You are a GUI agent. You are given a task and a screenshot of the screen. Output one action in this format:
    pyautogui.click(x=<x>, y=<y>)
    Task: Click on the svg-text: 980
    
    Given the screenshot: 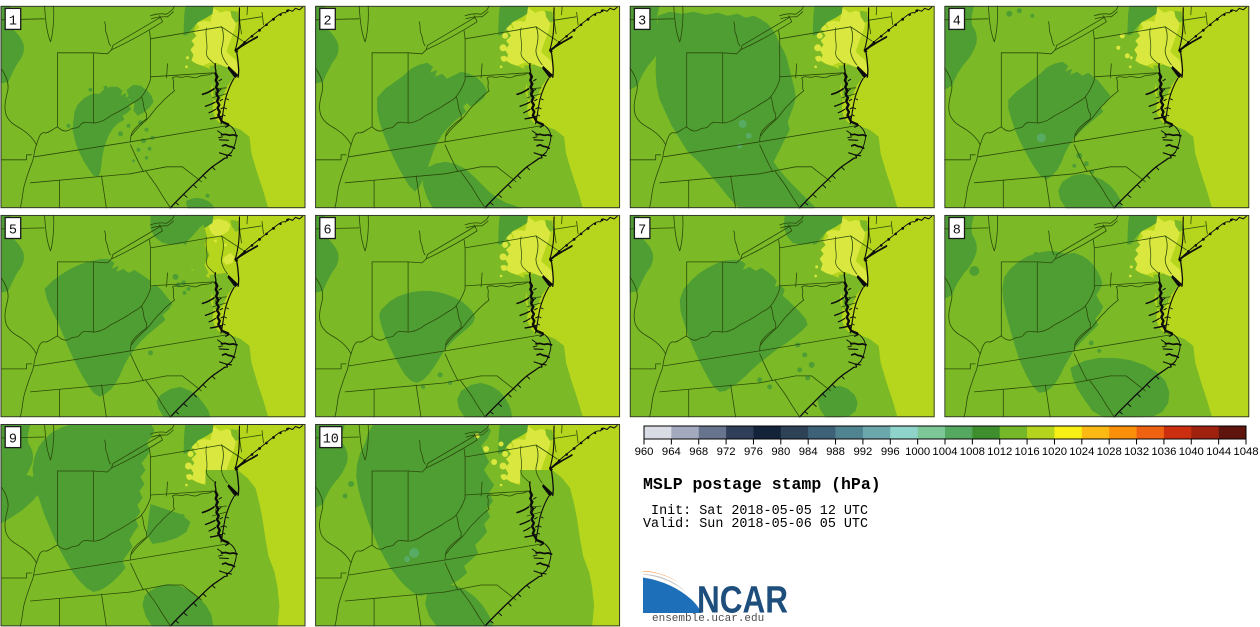 What is the action you would take?
    pyautogui.click(x=780, y=452)
    